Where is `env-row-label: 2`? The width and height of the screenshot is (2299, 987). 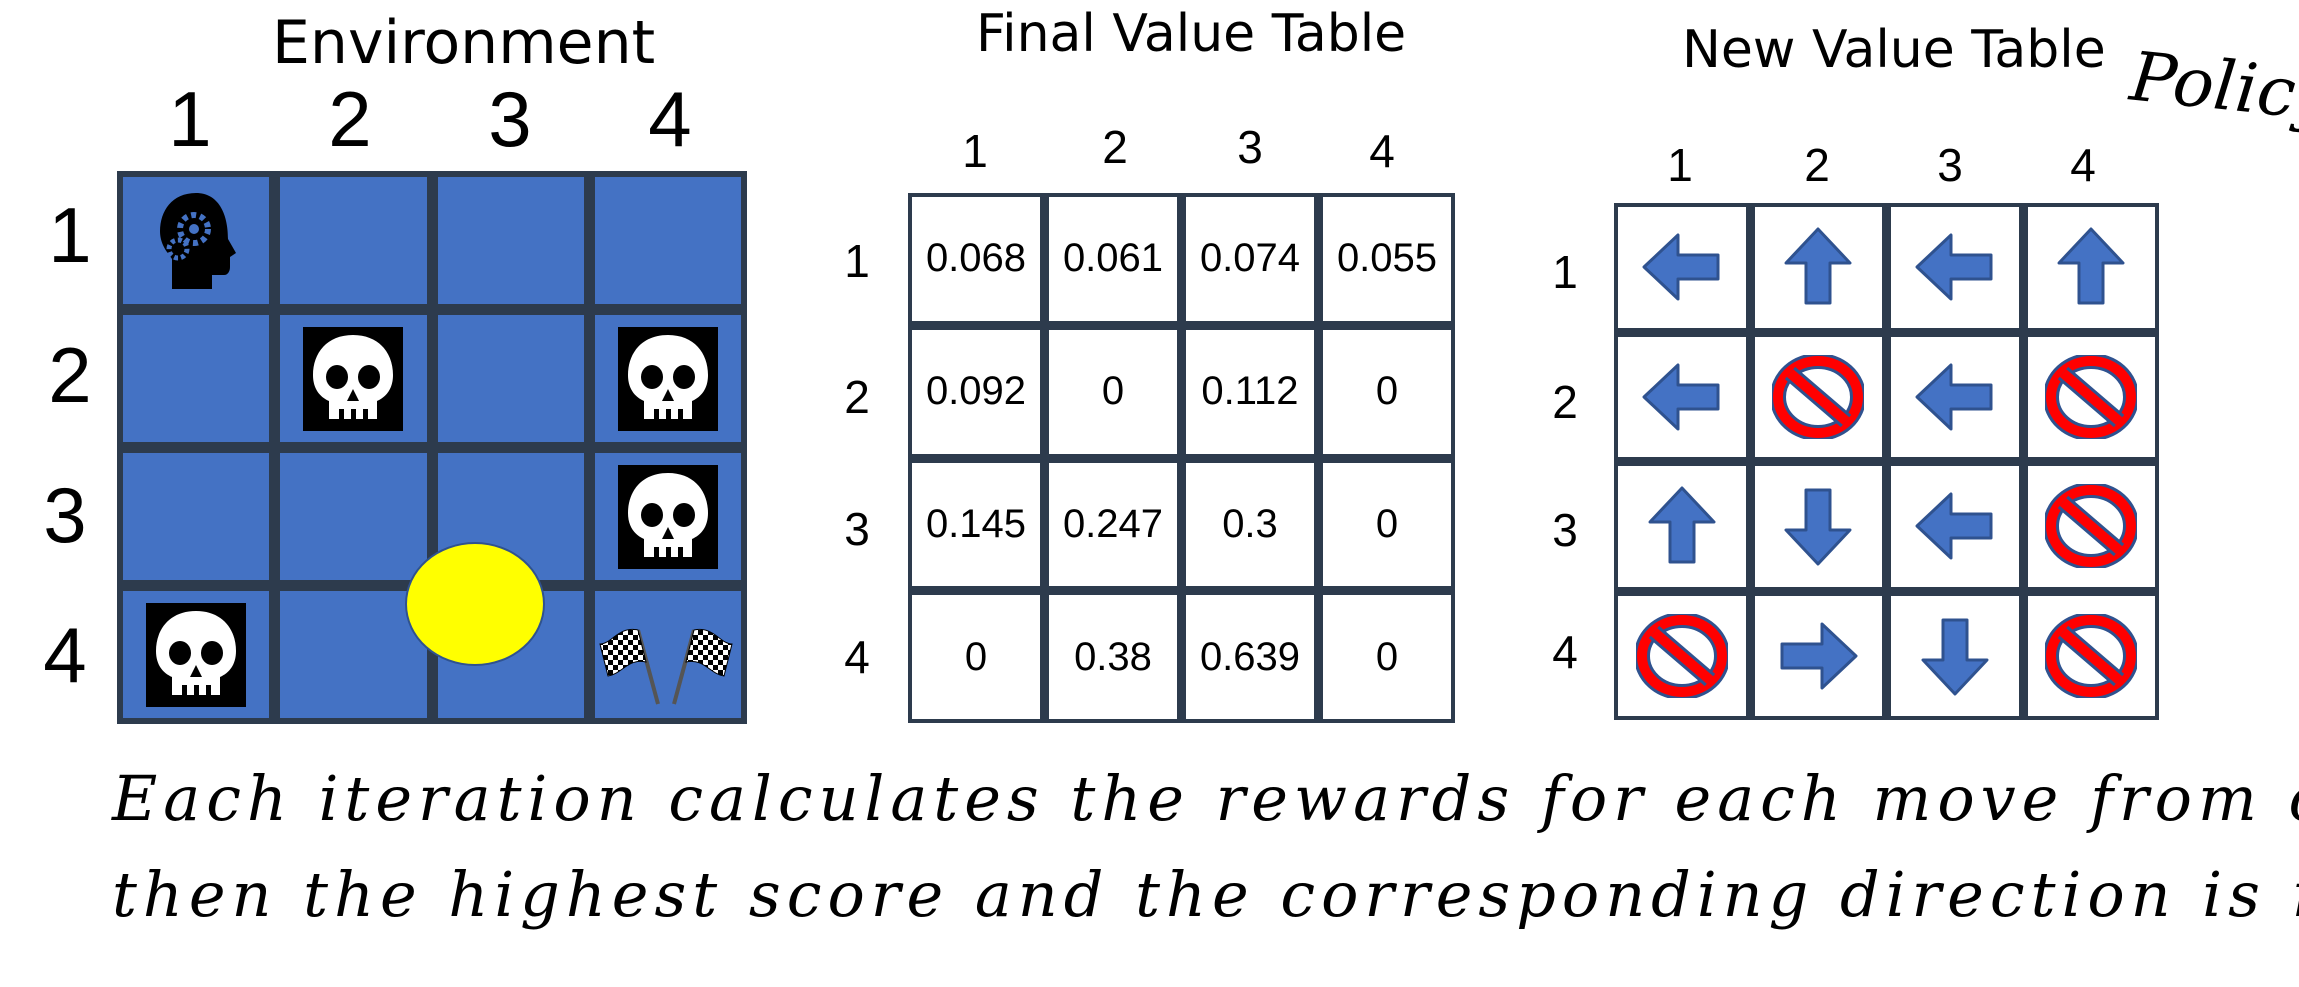 env-row-label: 2 is located at coordinates (70, 375).